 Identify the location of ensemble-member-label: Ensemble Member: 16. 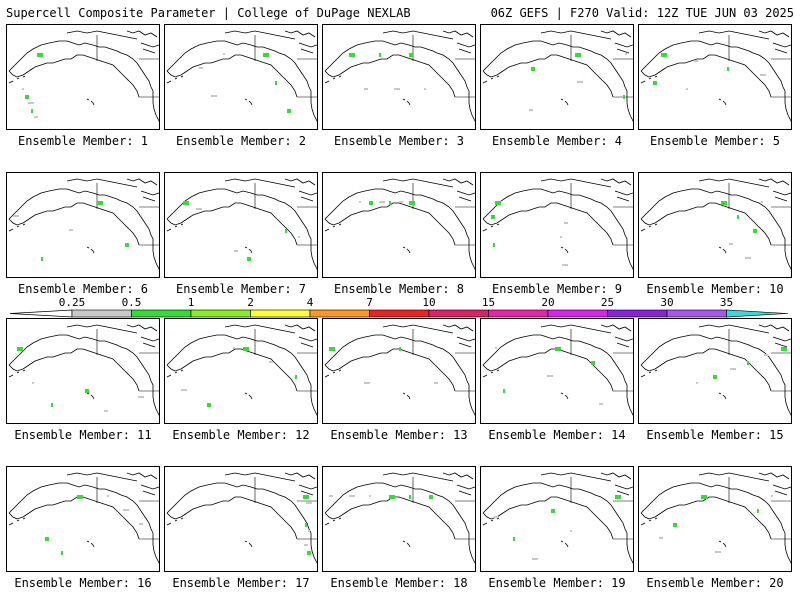
(83, 583).